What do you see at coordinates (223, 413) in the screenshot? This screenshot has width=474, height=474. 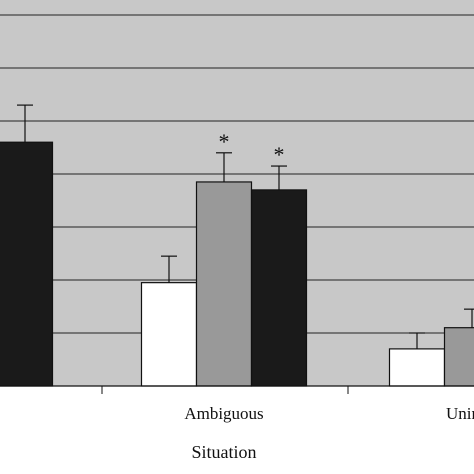 I see `x-tick-label: Ambiguous` at bounding box center [223, 413].